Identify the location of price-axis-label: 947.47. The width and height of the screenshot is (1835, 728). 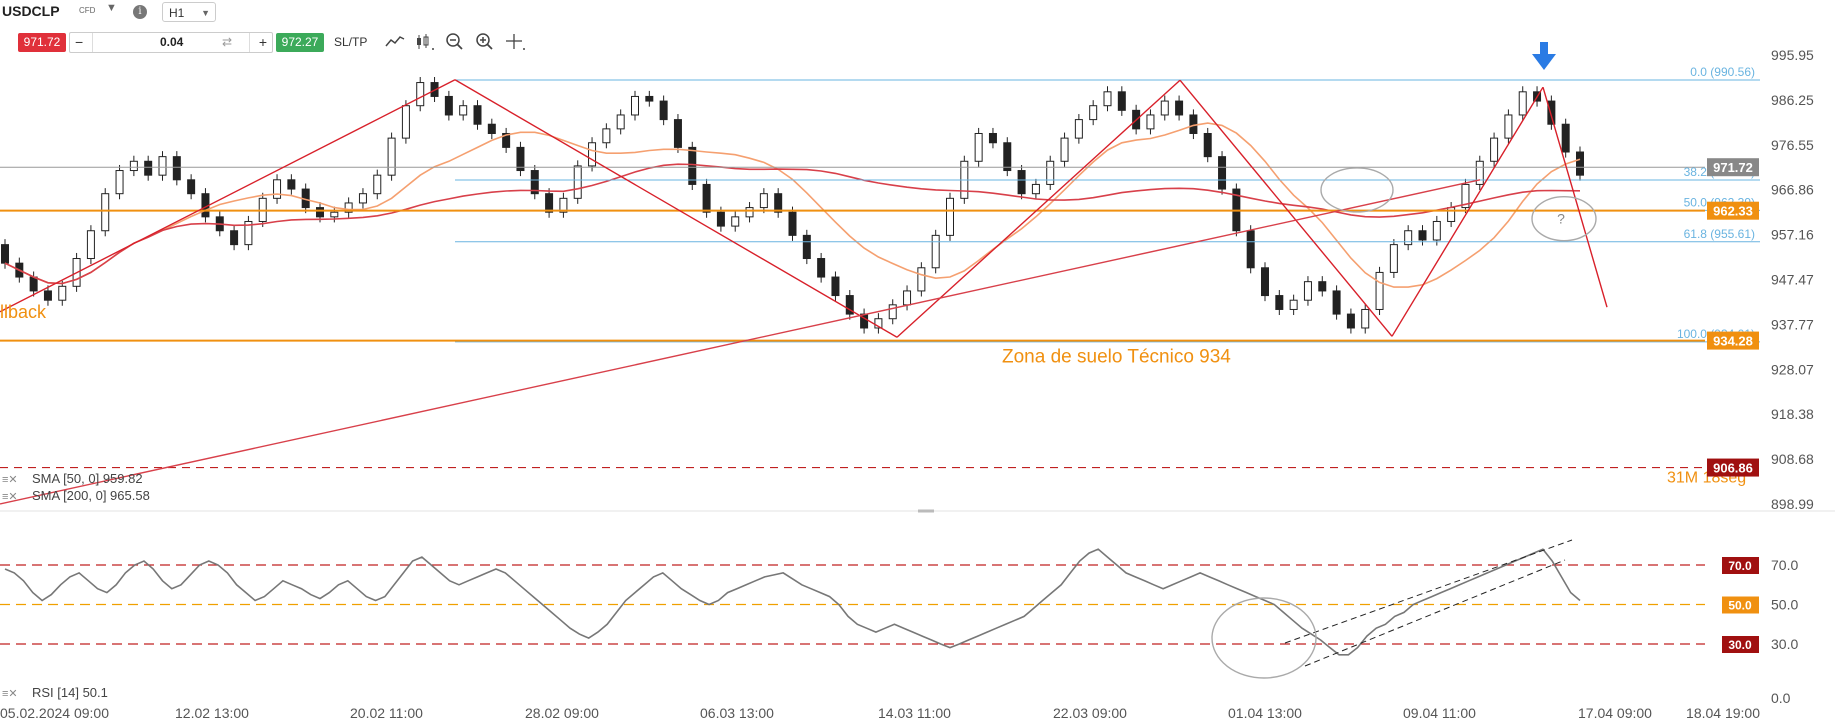
(1792, 280).